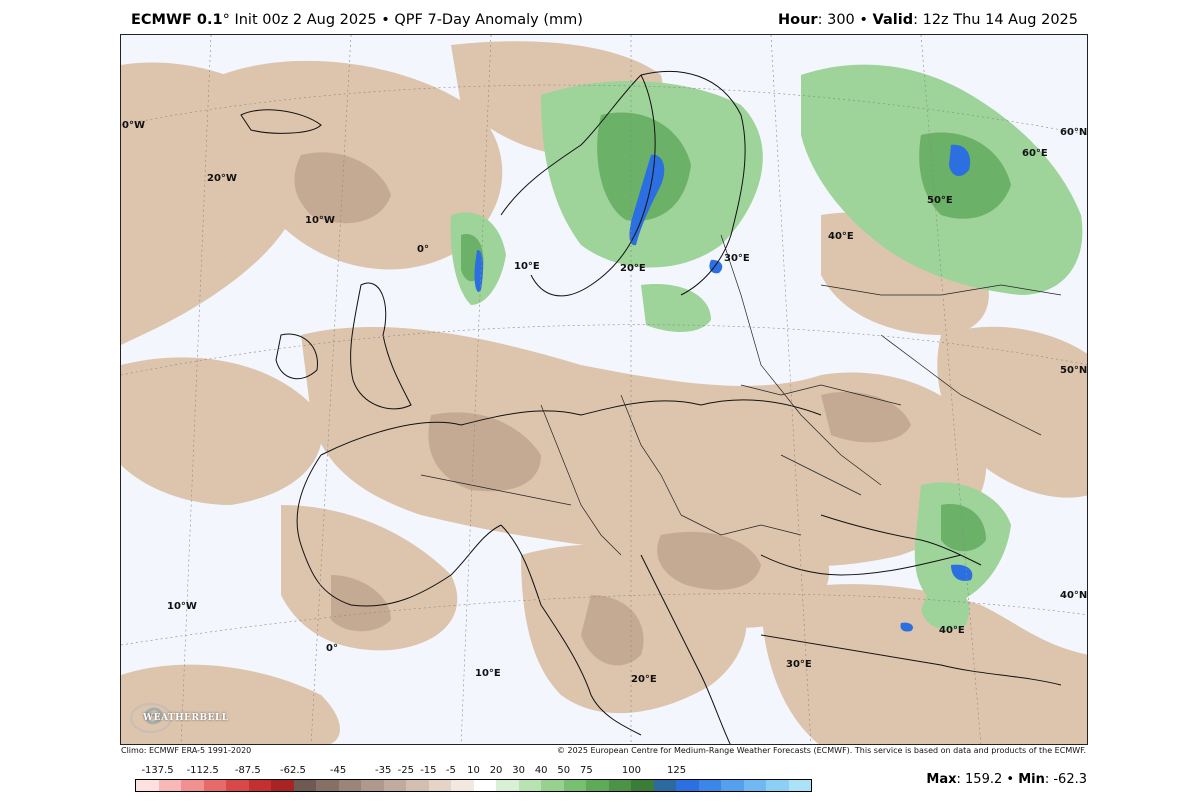  What do you see at coordinates (518, 770) in the screenshot?
I see `colorbar-tick-label: 30` at bounding box center [518, 770].